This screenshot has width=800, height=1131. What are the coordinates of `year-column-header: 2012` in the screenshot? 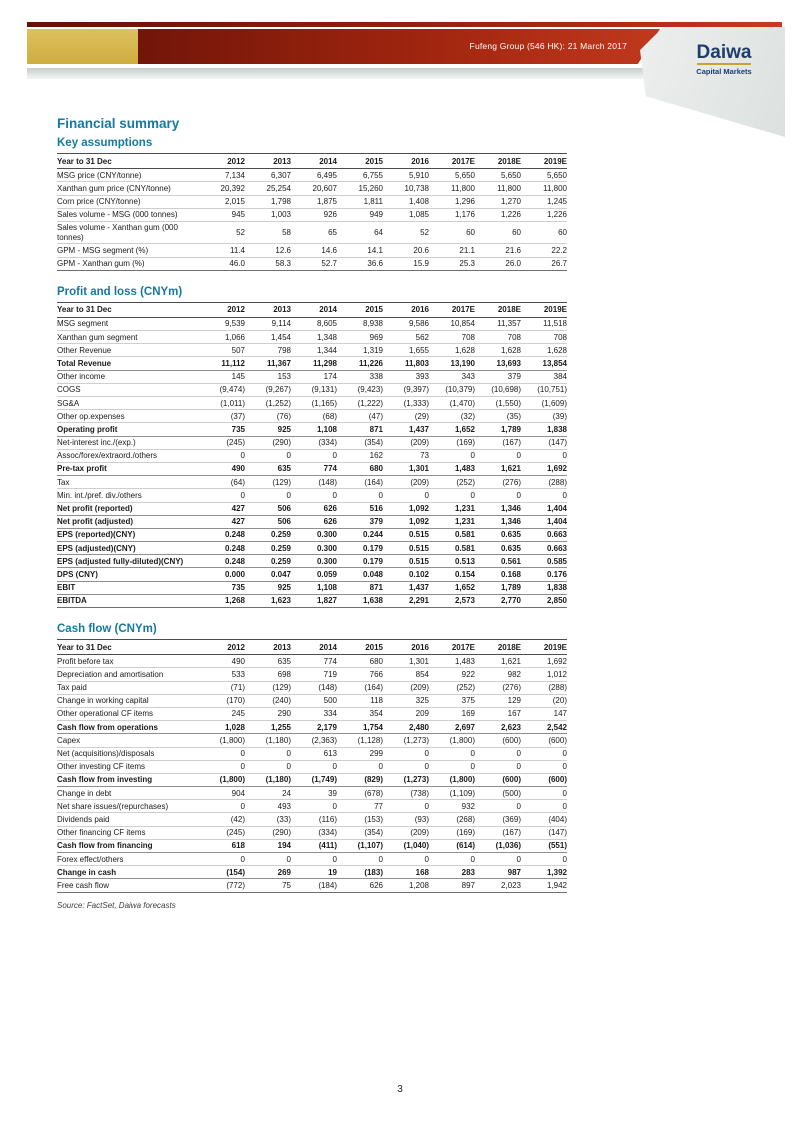 It's located at (222, 309).